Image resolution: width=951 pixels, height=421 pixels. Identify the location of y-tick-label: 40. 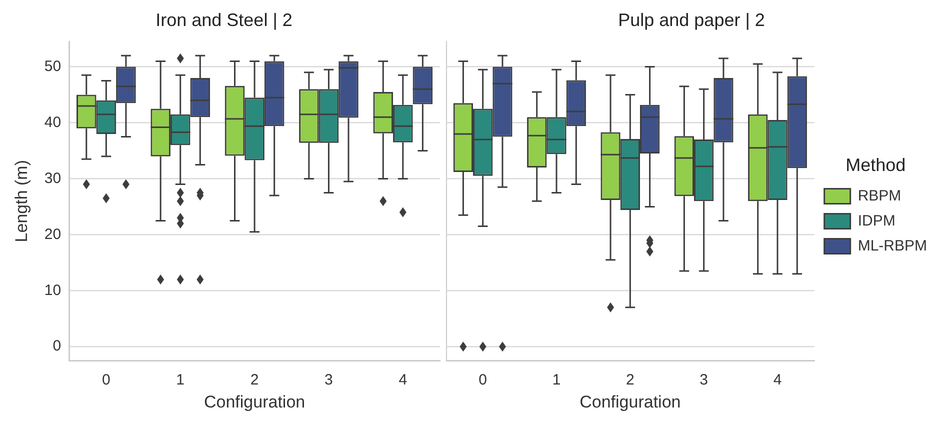
(53, 122).